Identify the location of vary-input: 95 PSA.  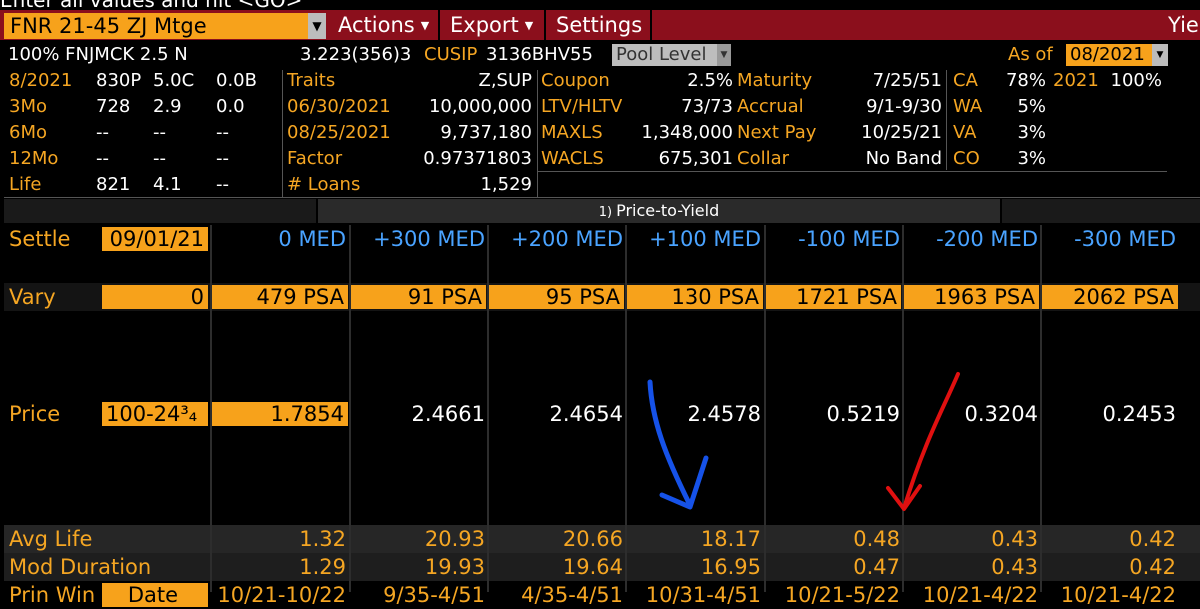
(556, 297).